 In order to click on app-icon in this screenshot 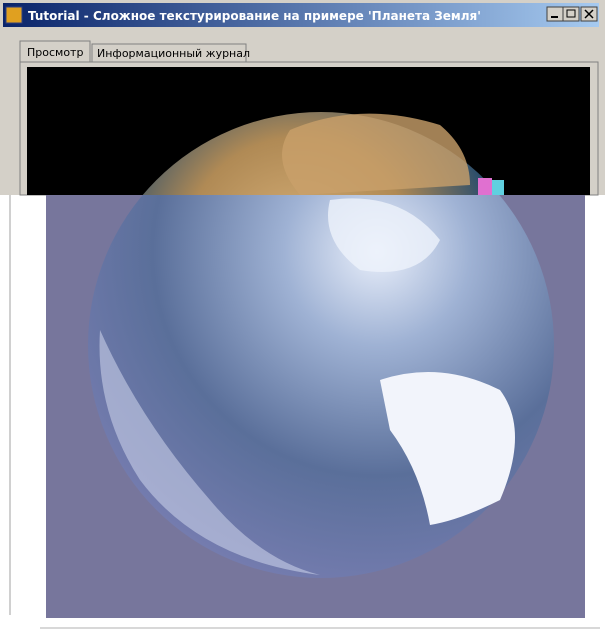, I will do `click(14, 15)`.